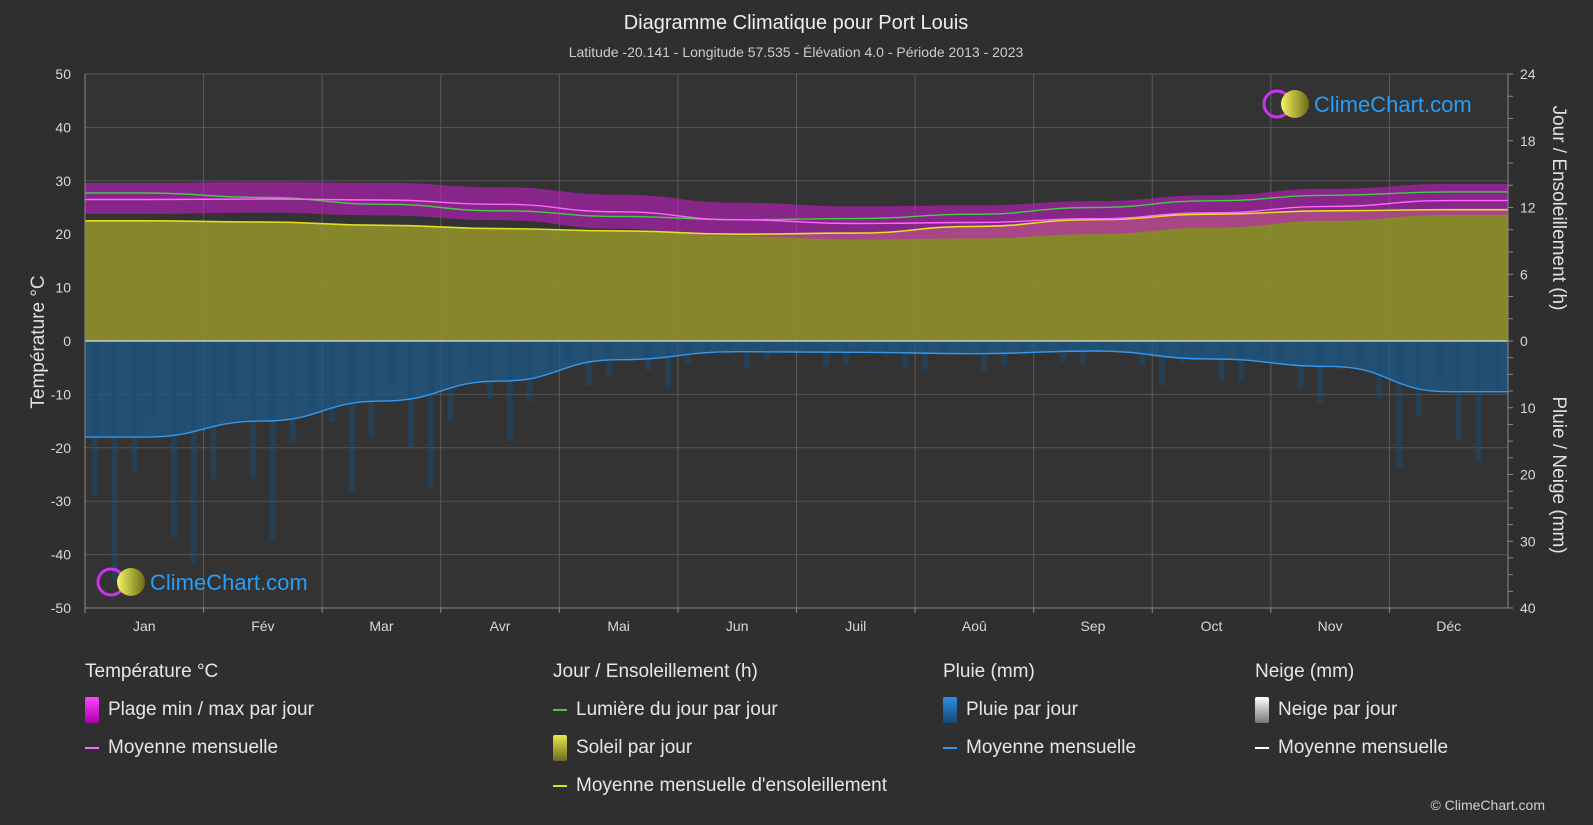 This screenshot has width=1593, height=825. Describe the element at coordinates (989, 671) in the screenshot. I see `legend-heading: Pluie (mm)` at that location.